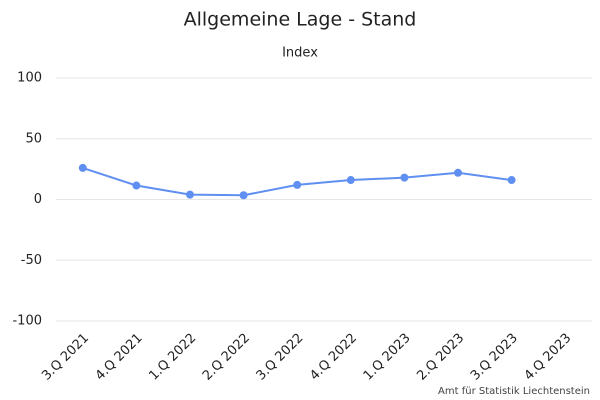 This screenshot has width=600, height=400. I want to click on y-tick-label: -100, so click(27, 321).